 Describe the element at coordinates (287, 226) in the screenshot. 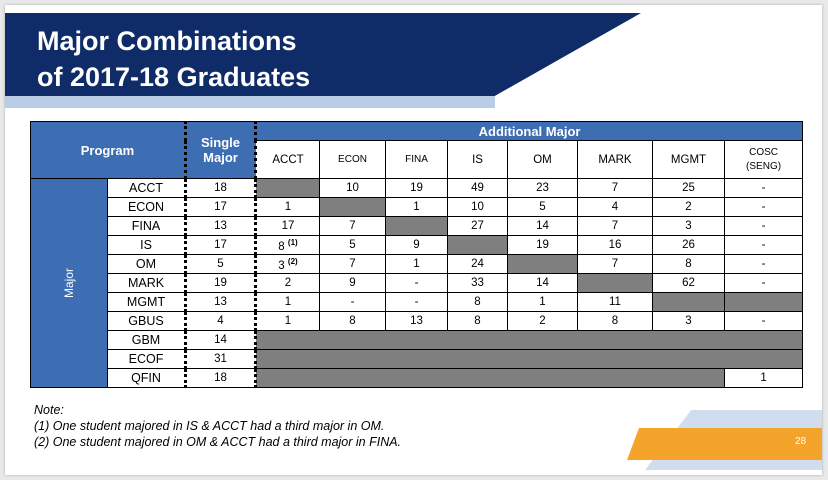

I see `table-cell: 17` at that location.